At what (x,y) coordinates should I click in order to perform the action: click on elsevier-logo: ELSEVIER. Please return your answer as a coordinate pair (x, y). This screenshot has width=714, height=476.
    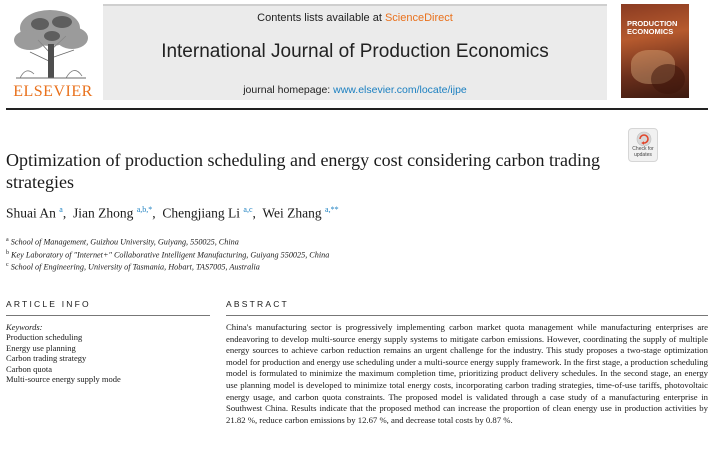
    Looking at the image, I should click on (51, 53).